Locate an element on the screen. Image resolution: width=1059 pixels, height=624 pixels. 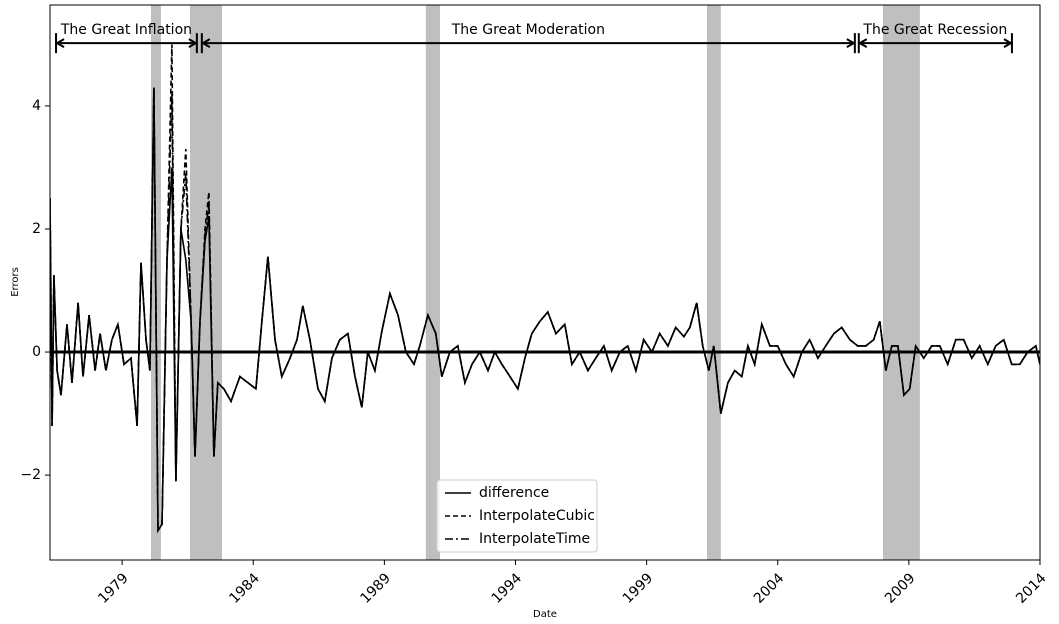
x-tick-label: 1999 is located at coordinates (638, 588).